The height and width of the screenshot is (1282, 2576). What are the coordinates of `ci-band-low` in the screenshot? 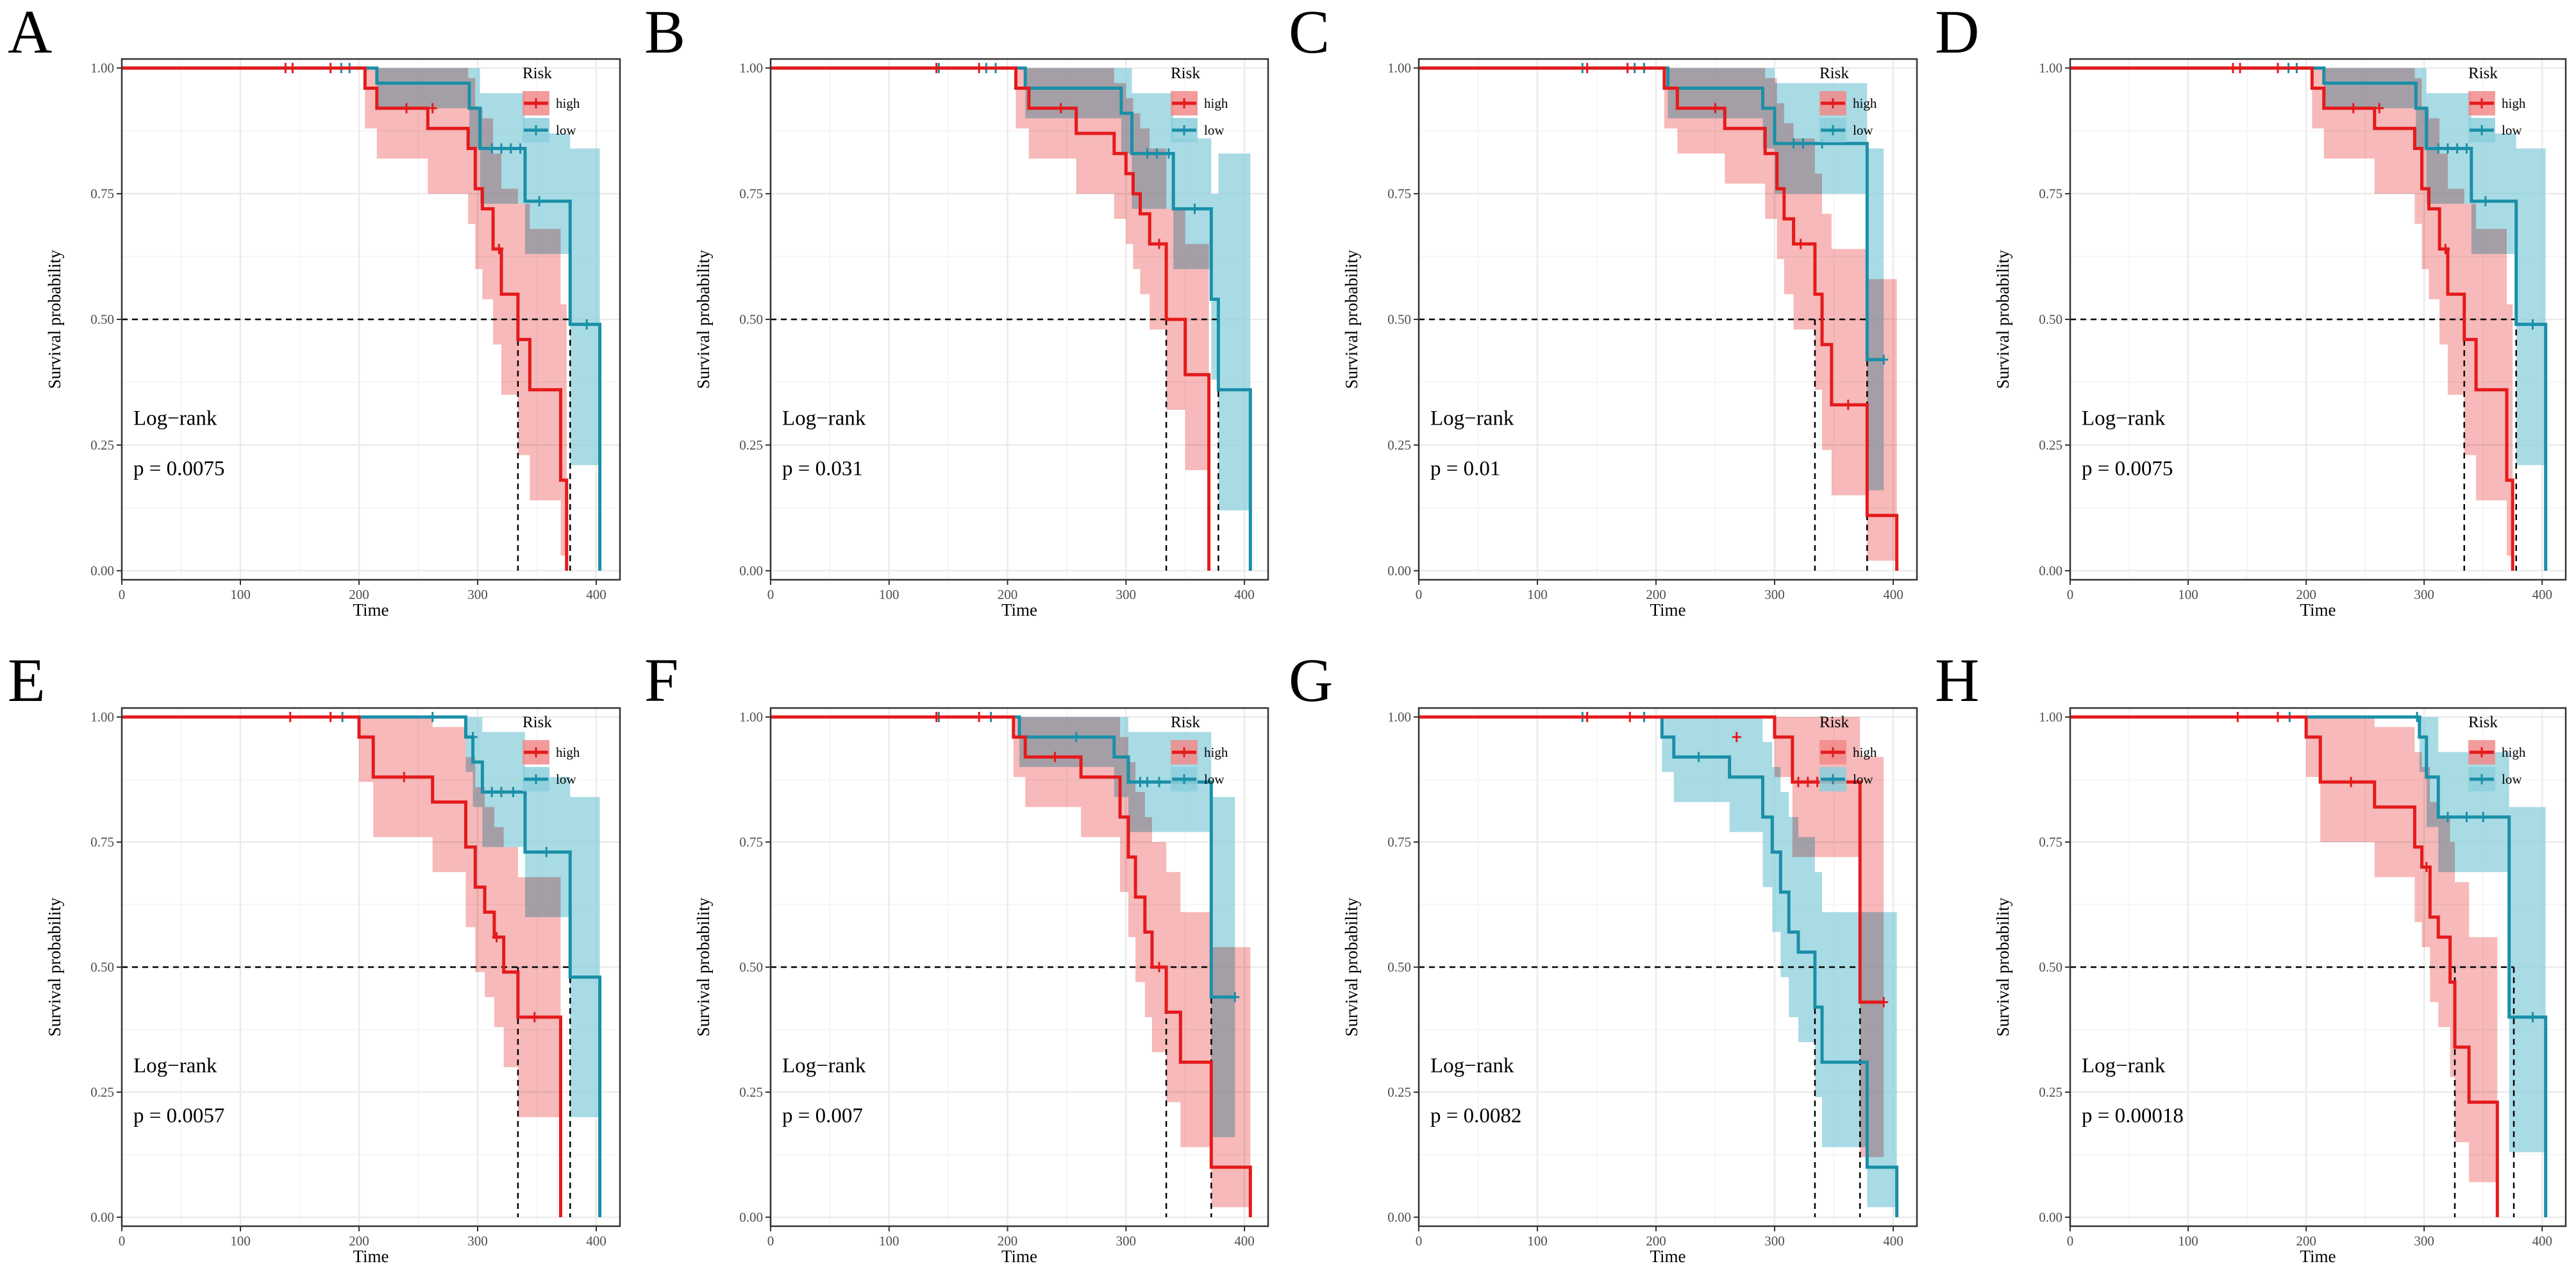 It's located at (2308, 967).